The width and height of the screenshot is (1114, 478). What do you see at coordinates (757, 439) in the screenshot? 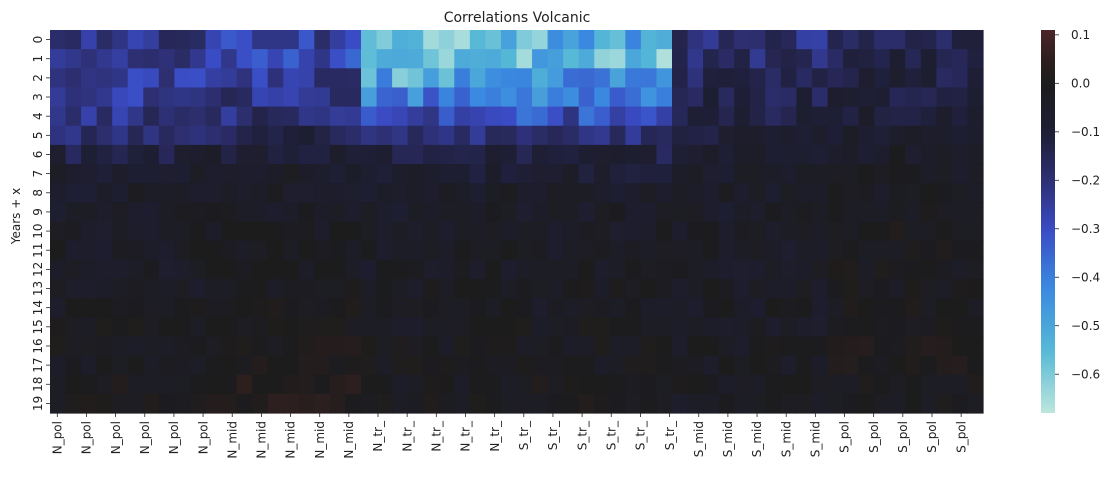
I see `x-tick-label: S_mid` at bounding box center [757, 439].